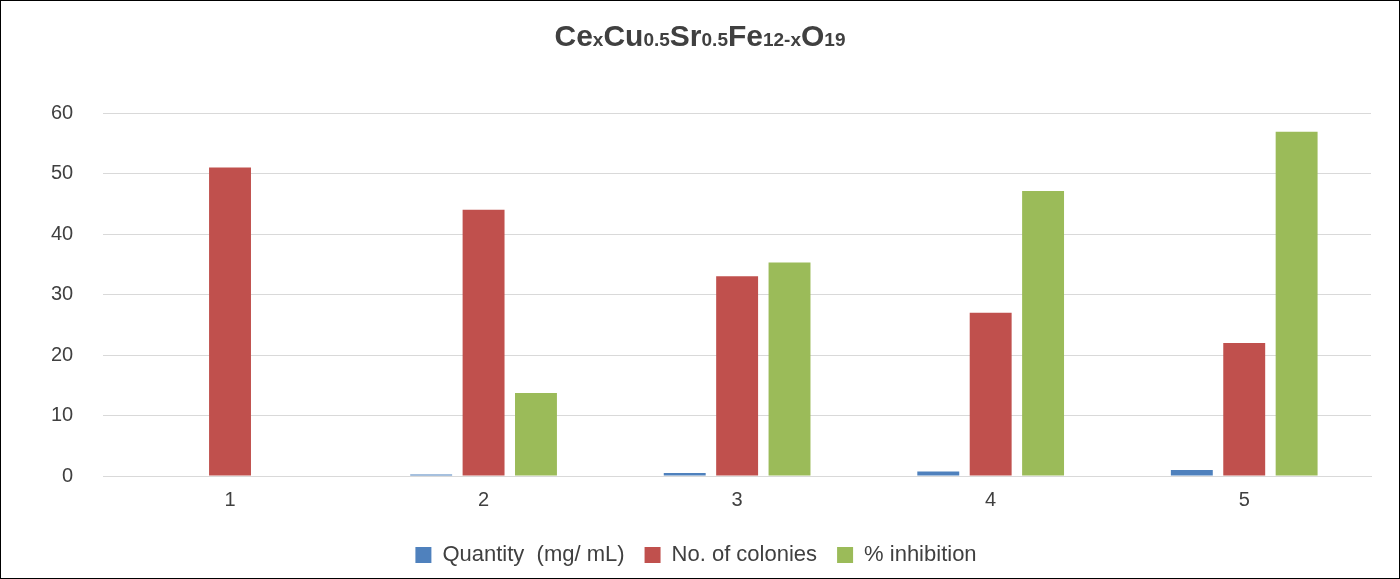 The width and height of the screenshot is (1400, 579). I want to click on y-tick-label: 40, so click(62, 232).